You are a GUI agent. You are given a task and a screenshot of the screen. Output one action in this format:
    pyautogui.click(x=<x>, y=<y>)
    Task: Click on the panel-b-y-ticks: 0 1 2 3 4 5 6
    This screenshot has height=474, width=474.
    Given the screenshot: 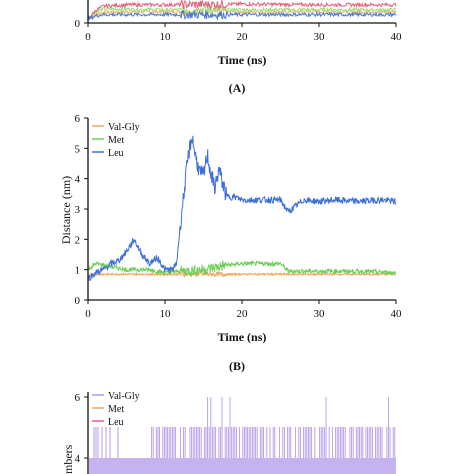 What is the action you would take?
    pyautogui.click(x=81, y=210)
    